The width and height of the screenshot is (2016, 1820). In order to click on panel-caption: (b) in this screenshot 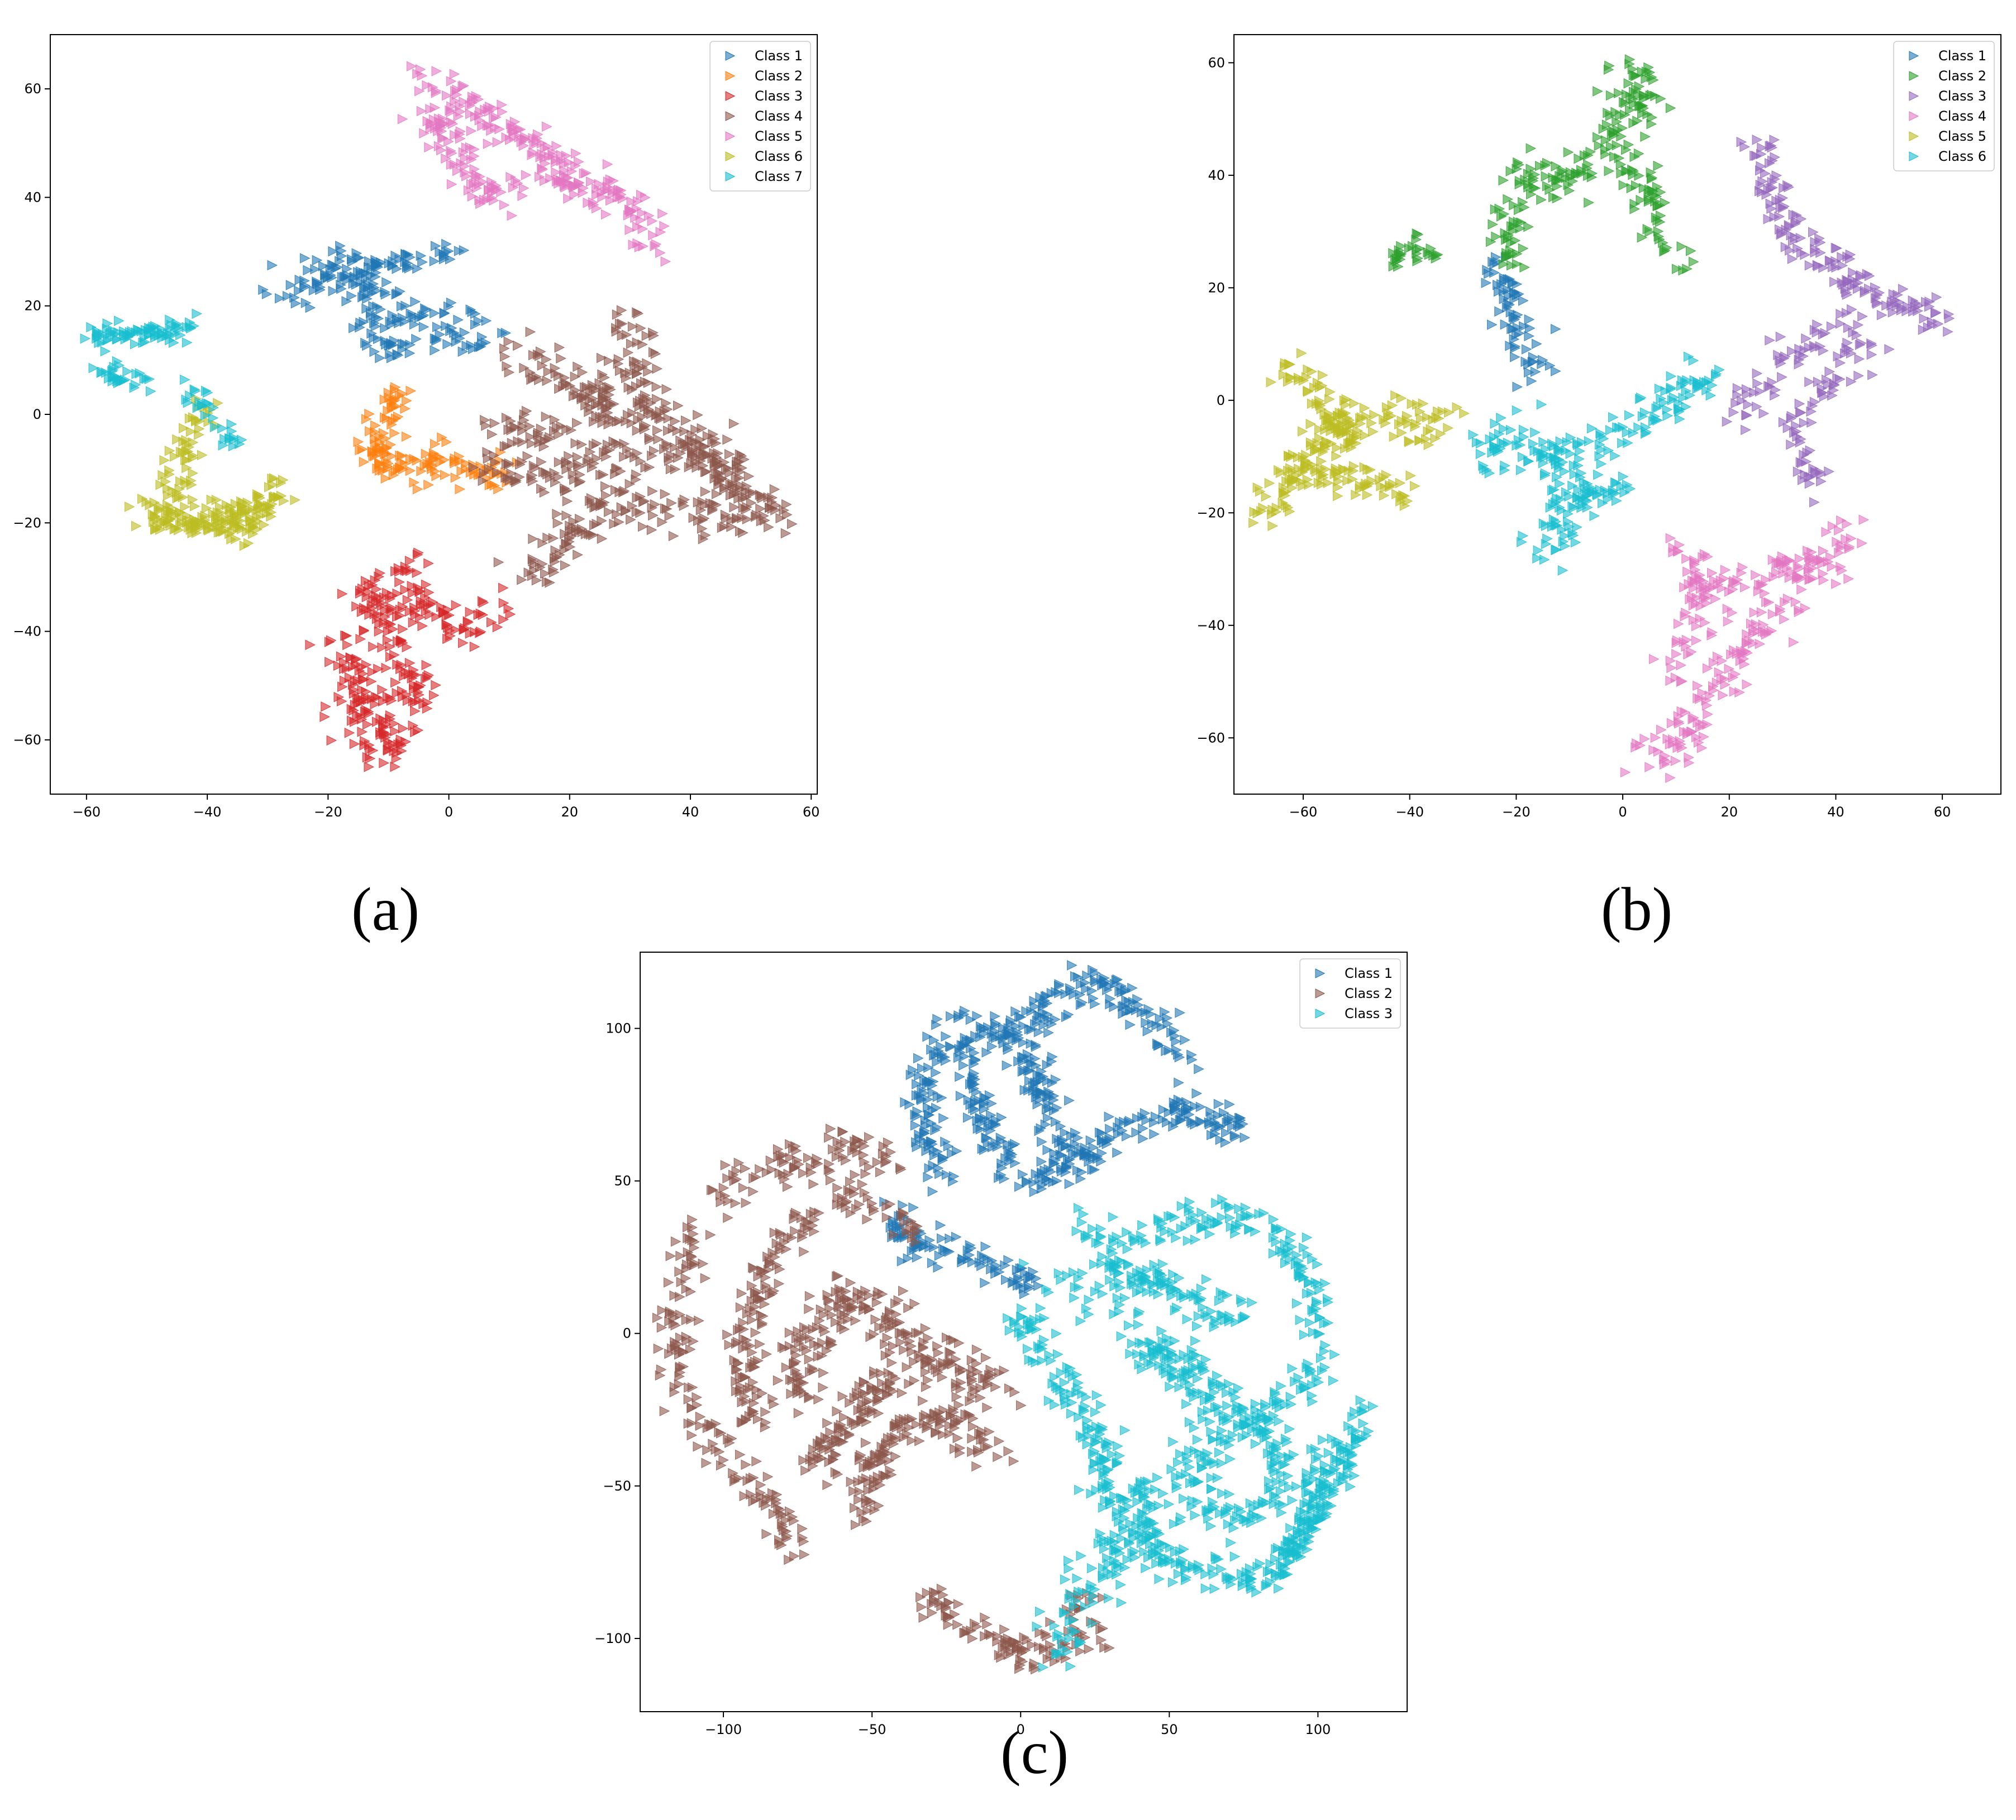, I will do `click(1636, 909)`.